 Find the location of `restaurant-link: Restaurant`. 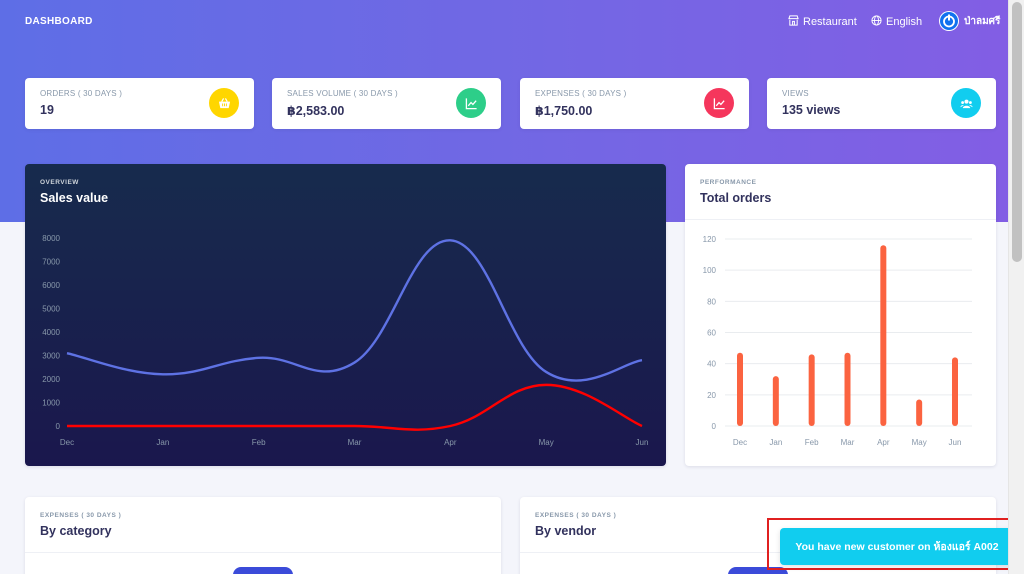

restaurant-link: Restaurant is located at coordinates (822, 22).